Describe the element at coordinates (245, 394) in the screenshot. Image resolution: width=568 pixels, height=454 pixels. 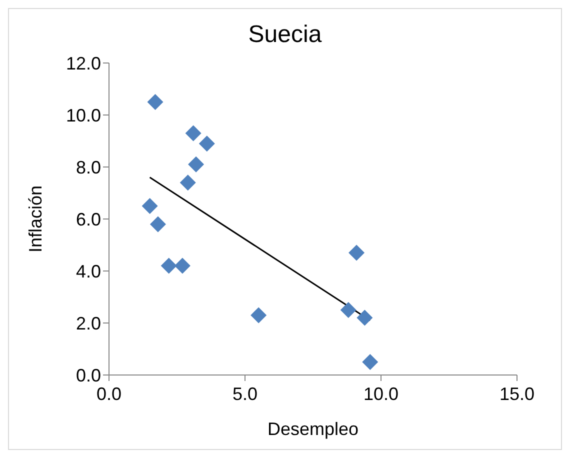
I see `x-tick-label: 5.0` at that location.